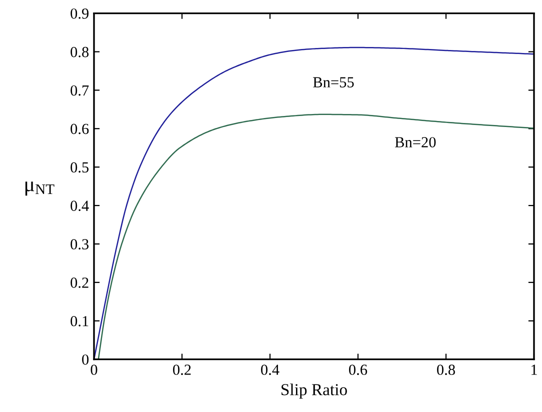  Describe the element at coordinates (79, 167) in the screenshot. I see `y-tick-label: 0.5` at that location.